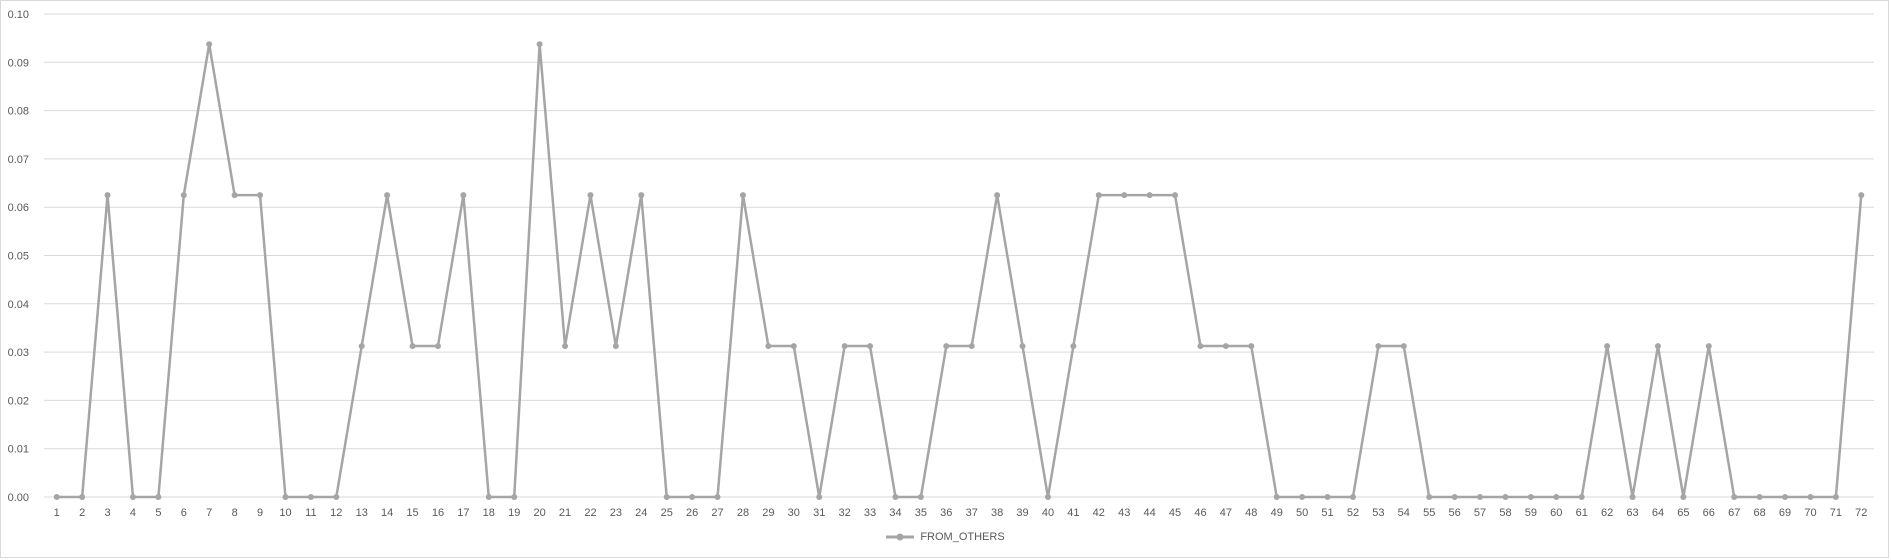 Image resolution: width=1891 pixels, height=560 pixels. I want to click on x-tick-label: 53, so click(1378, 513).